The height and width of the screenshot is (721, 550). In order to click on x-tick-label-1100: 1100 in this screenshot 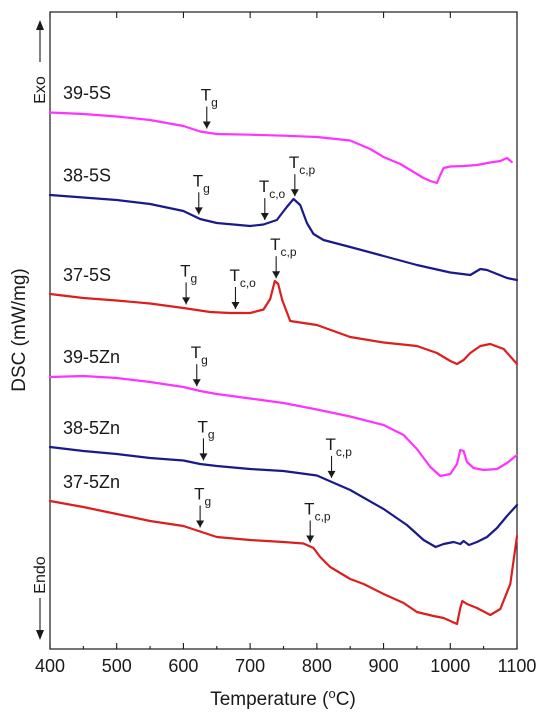, I will do `click(517, 666)`.